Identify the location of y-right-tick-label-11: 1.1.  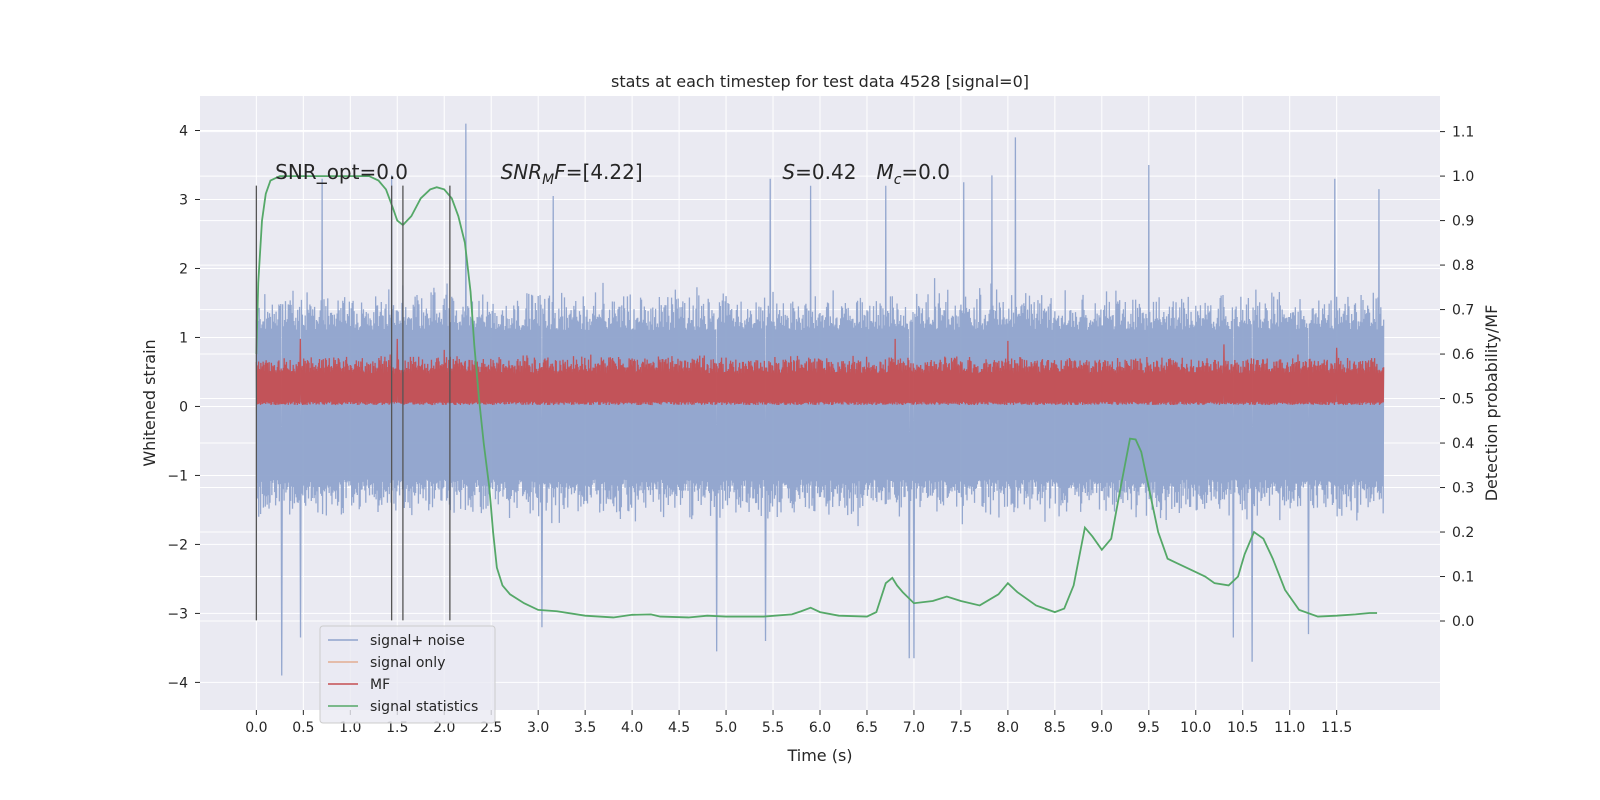
(1463, 133).